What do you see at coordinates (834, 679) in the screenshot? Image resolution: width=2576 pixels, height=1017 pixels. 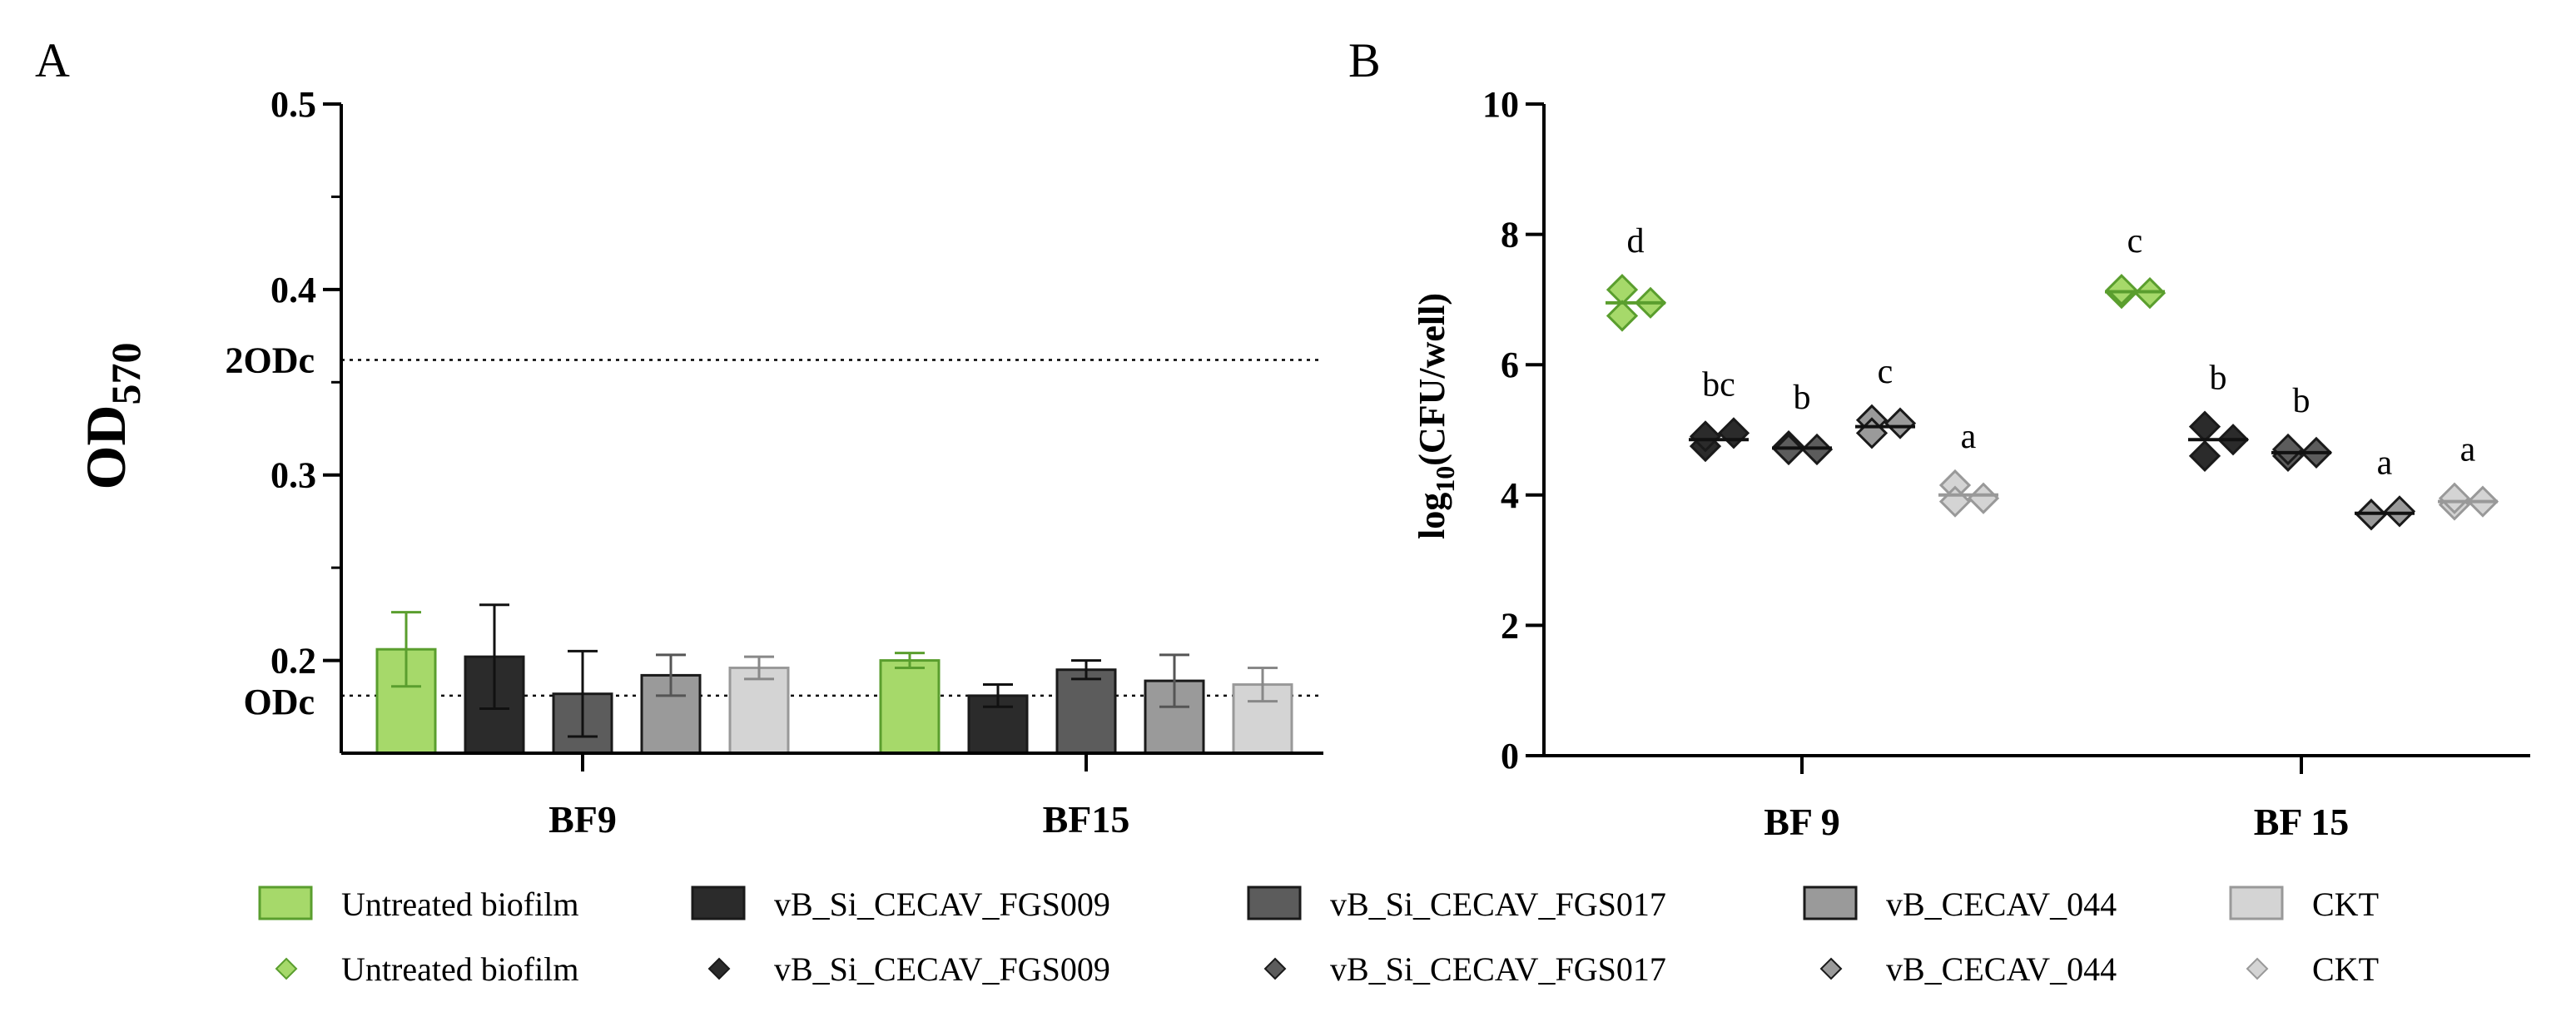 I see `bars-group` at bounding box center [834, 679].